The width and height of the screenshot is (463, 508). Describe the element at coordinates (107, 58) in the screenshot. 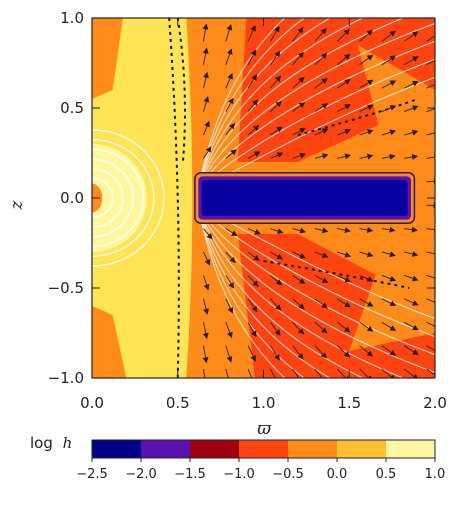

I see `region-corner-top` at that location.